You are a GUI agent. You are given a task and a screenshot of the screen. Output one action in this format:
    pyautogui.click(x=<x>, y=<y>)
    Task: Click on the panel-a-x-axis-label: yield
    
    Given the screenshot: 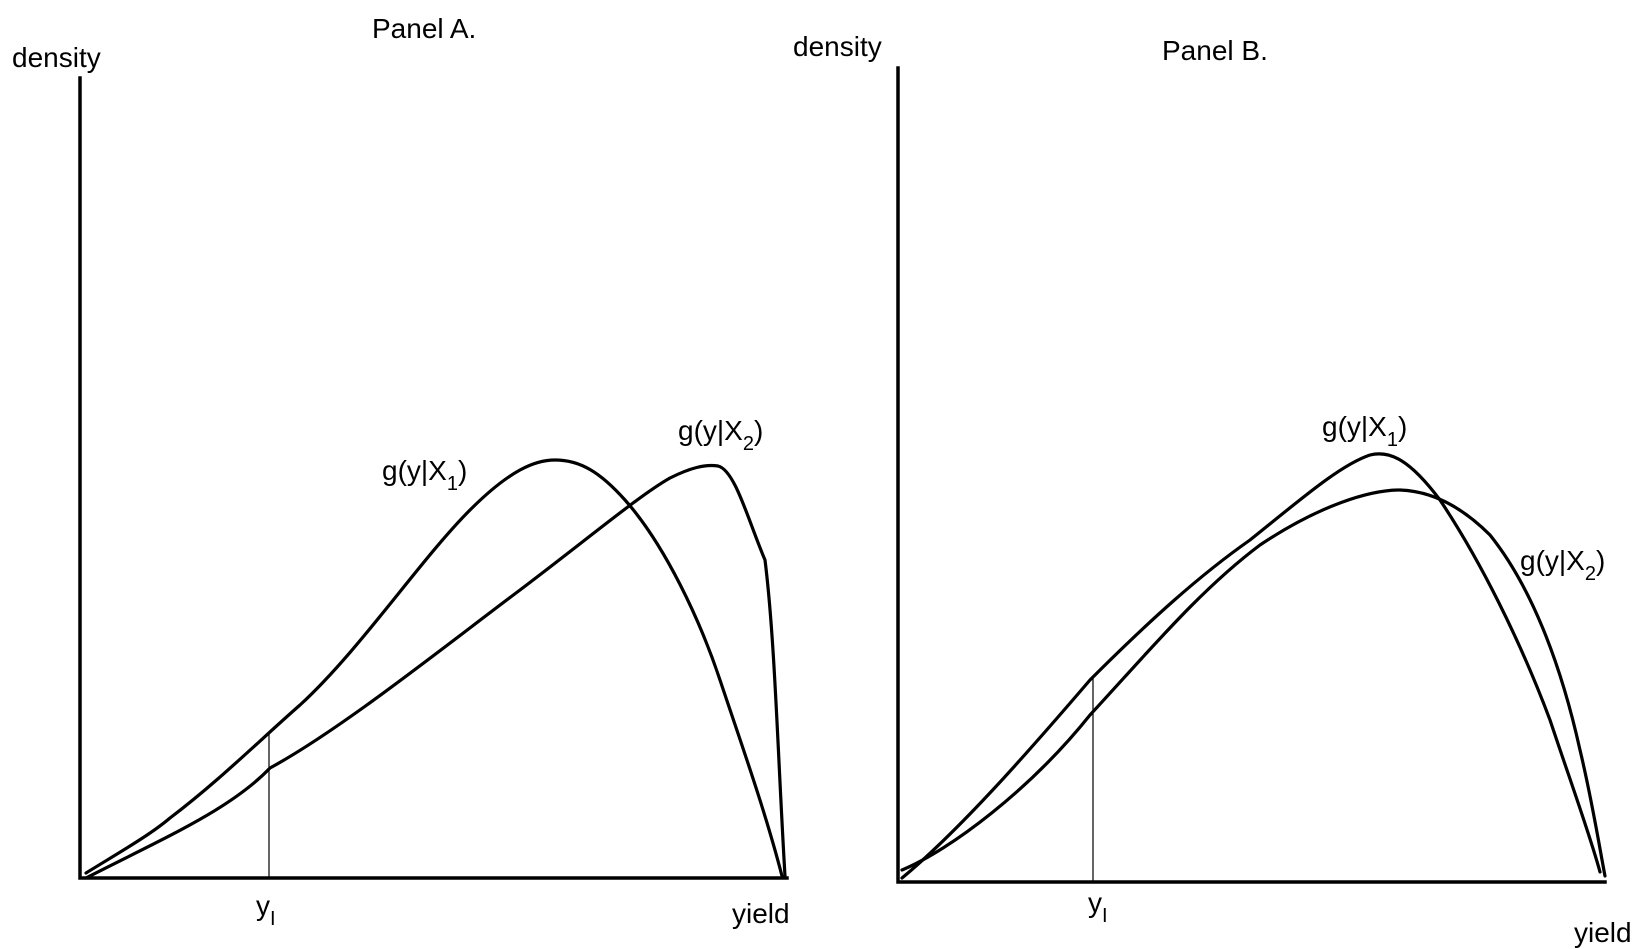 What is the action you would take?
    pyautogui.click(x=761, y=913)
    